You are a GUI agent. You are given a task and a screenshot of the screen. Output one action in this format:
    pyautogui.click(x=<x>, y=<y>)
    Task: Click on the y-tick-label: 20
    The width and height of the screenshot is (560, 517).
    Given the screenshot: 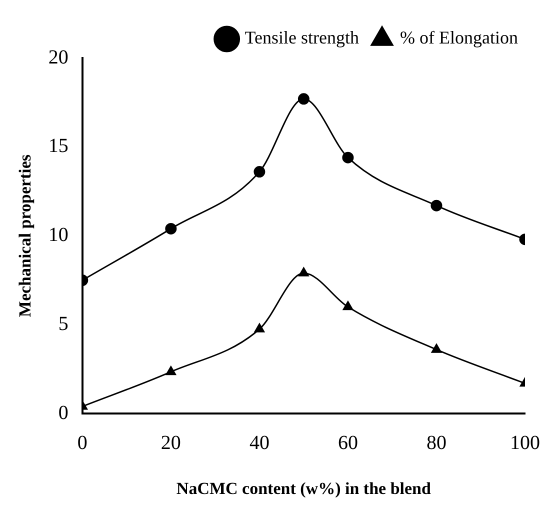 What is the action you would take?
    pyautogui.click(x=58, y=57)
    